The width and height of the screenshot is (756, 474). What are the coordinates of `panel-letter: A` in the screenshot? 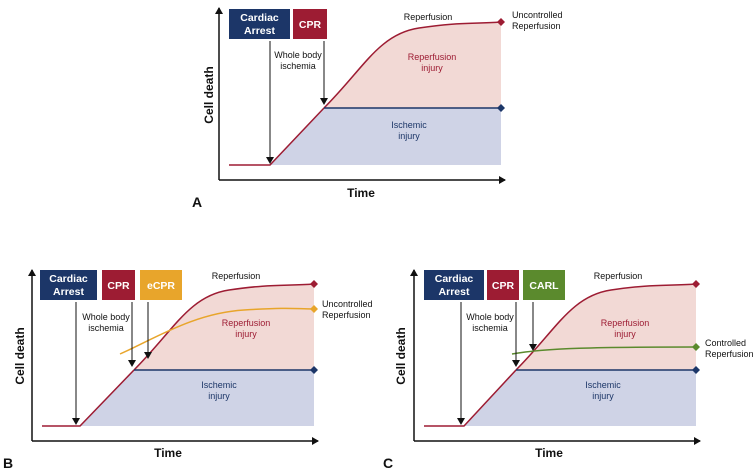 It's located at (197, 202).